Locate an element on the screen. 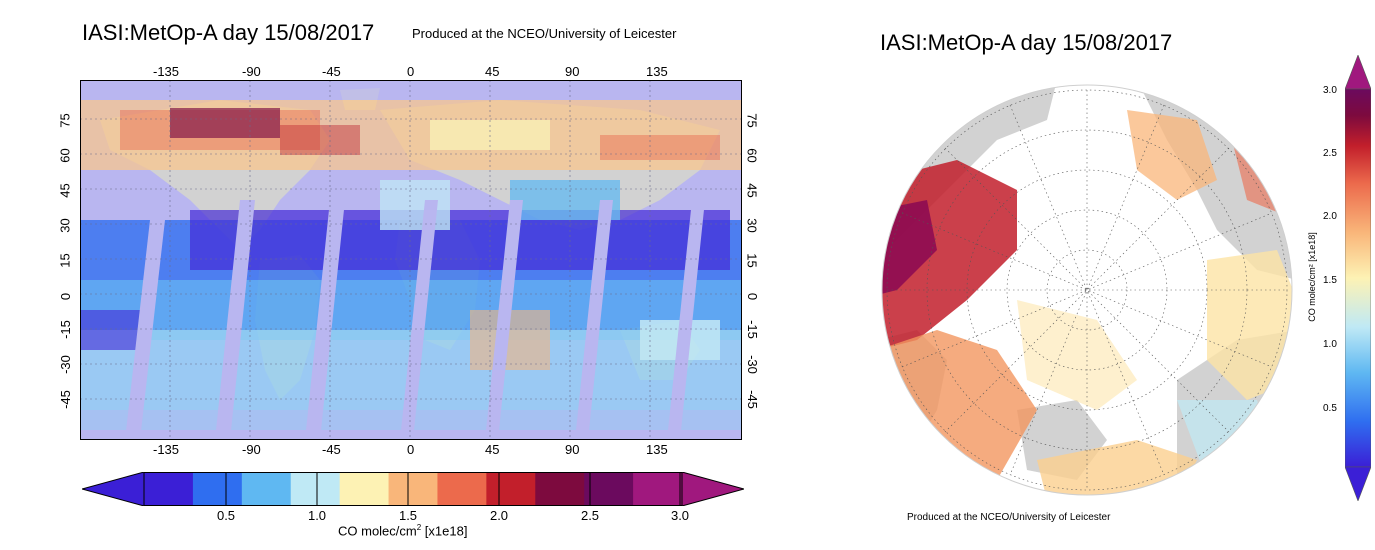  vcolorbar-tick: 2.5 is located at coordinates (1330, 153).